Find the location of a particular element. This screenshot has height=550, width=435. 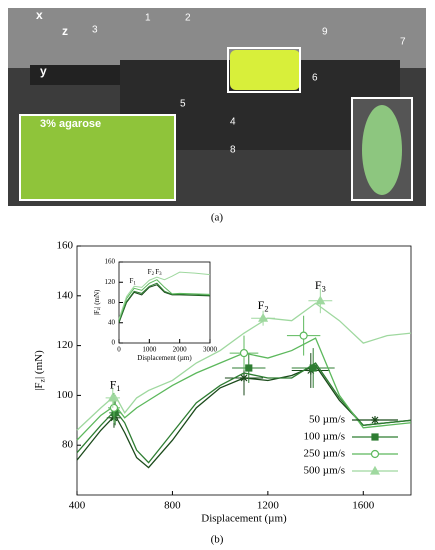

photo-label: 8 is located at coordinates (233, 150).